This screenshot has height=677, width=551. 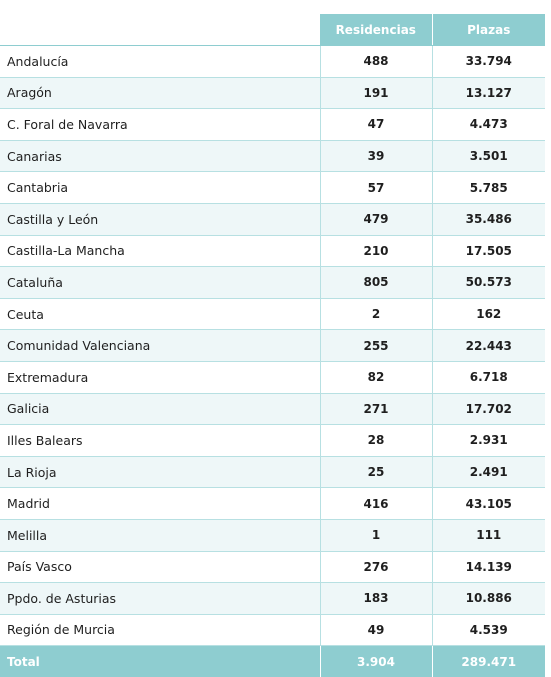 I want to click on table-row: Castilla-La Mancha 210 17.505, so click(x=272, y=251).